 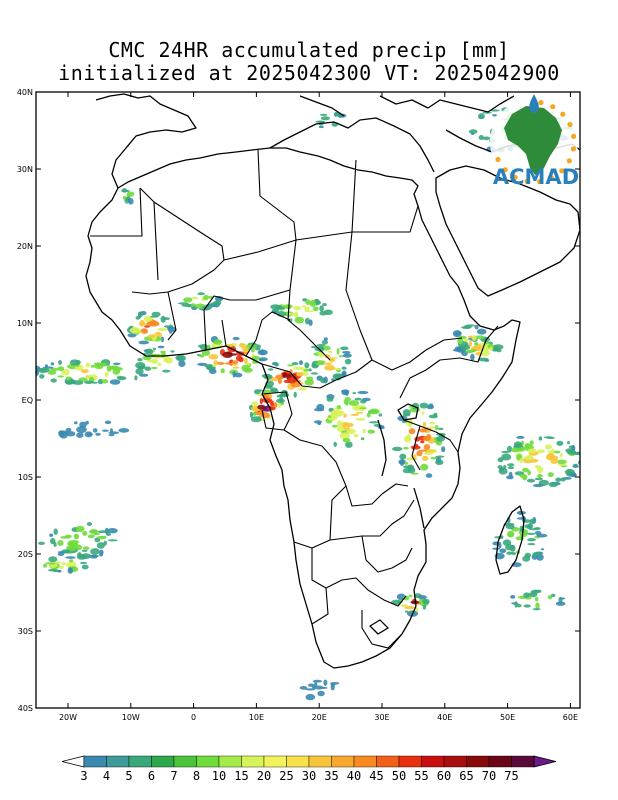 I want to click on colorbar-label: 4, so click(x=106, y=776).